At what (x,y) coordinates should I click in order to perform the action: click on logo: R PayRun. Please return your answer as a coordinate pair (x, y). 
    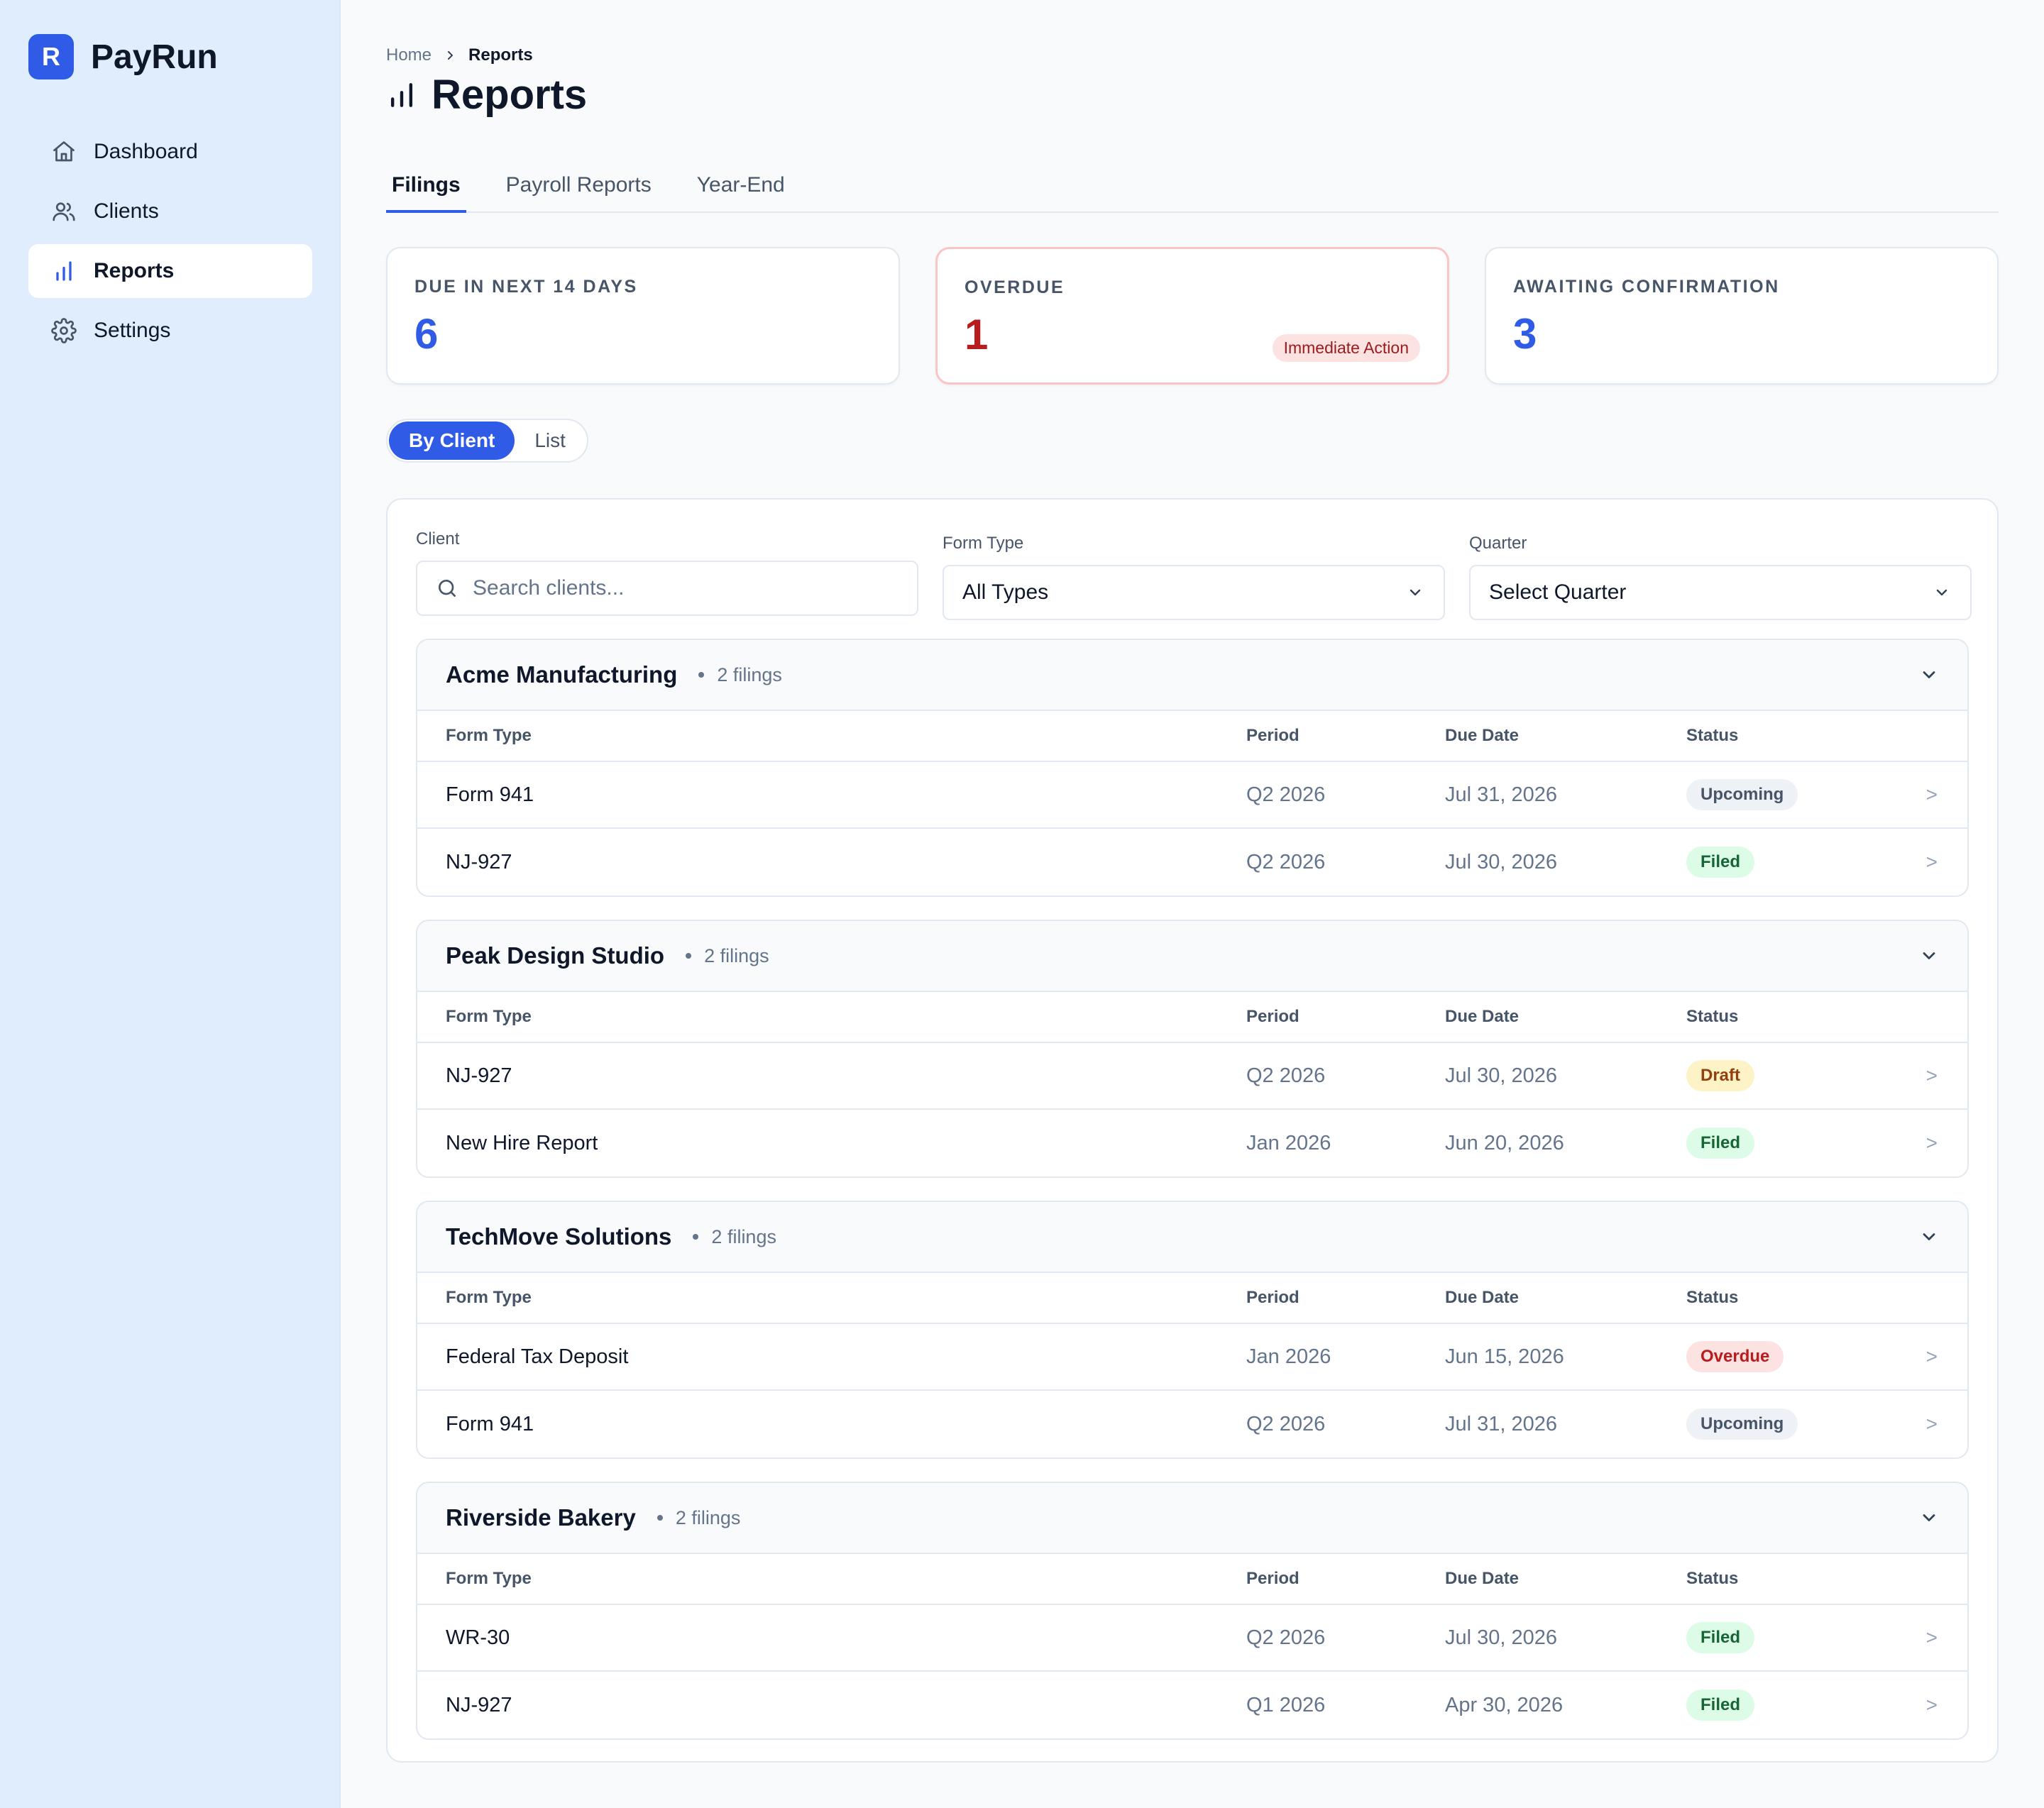
    Looking at the image, I should click on (123, 56).